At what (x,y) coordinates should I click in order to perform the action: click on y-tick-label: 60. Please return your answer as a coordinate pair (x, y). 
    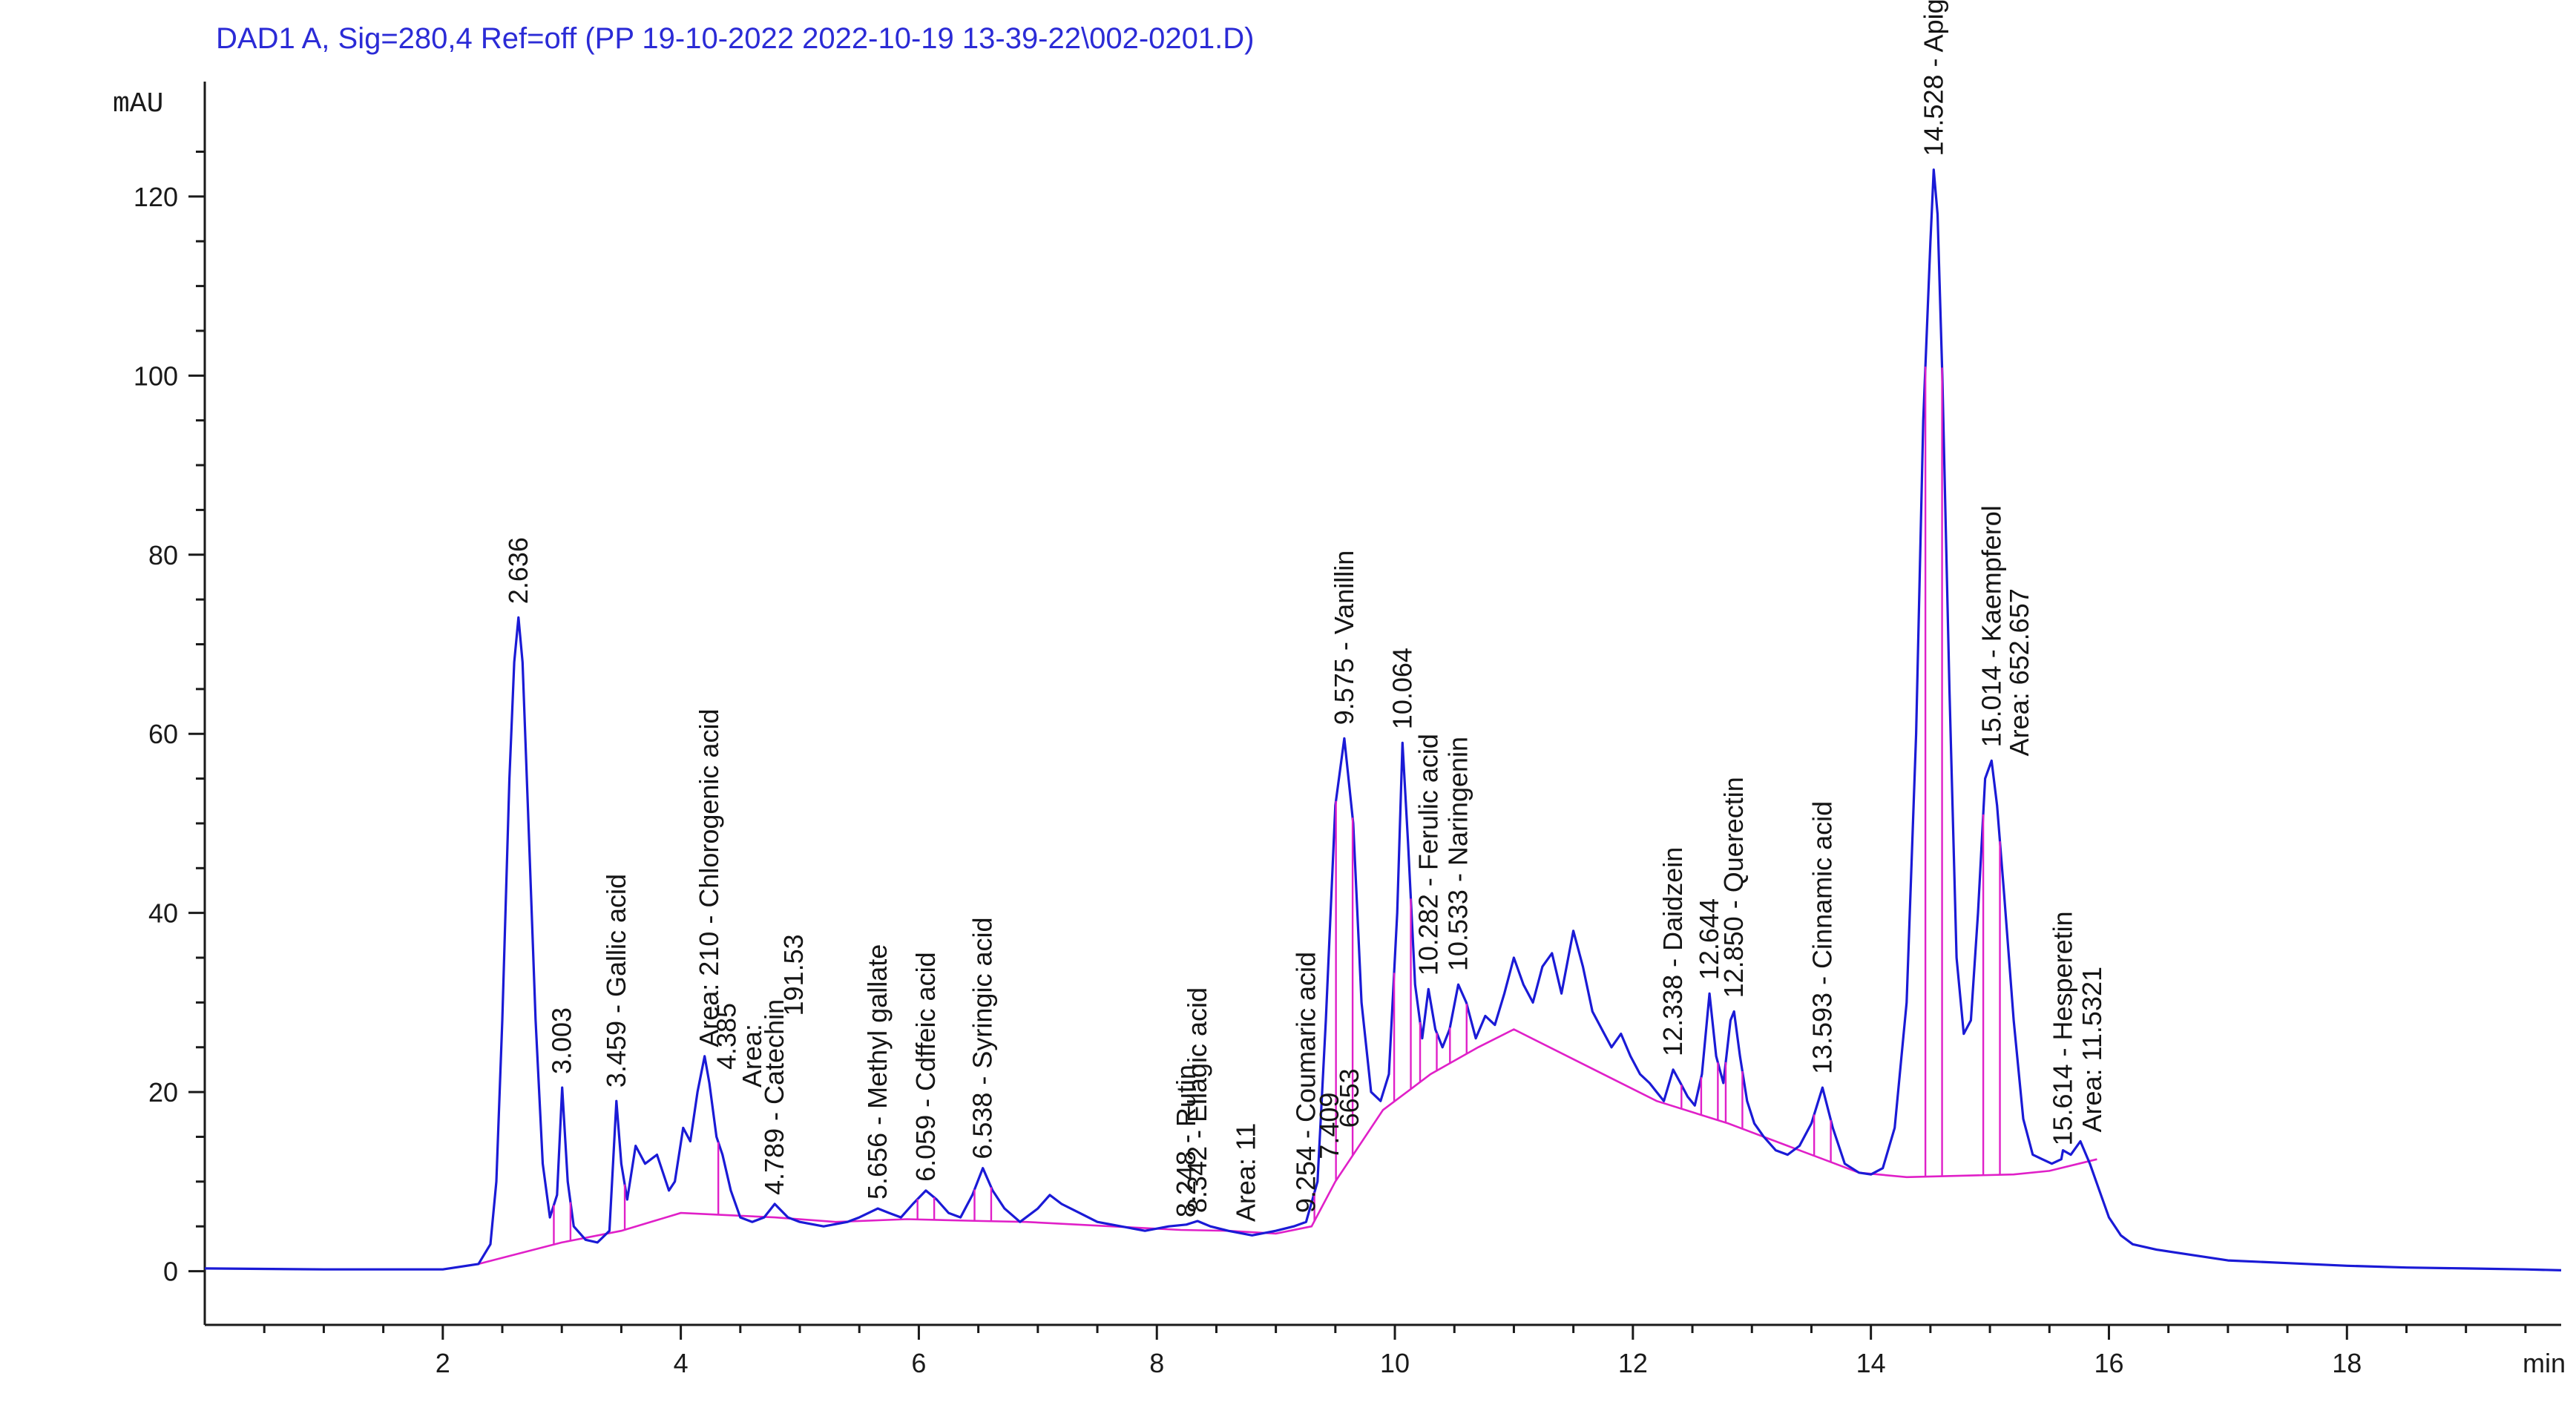
    Looking at the image, I should click on (163, 734).